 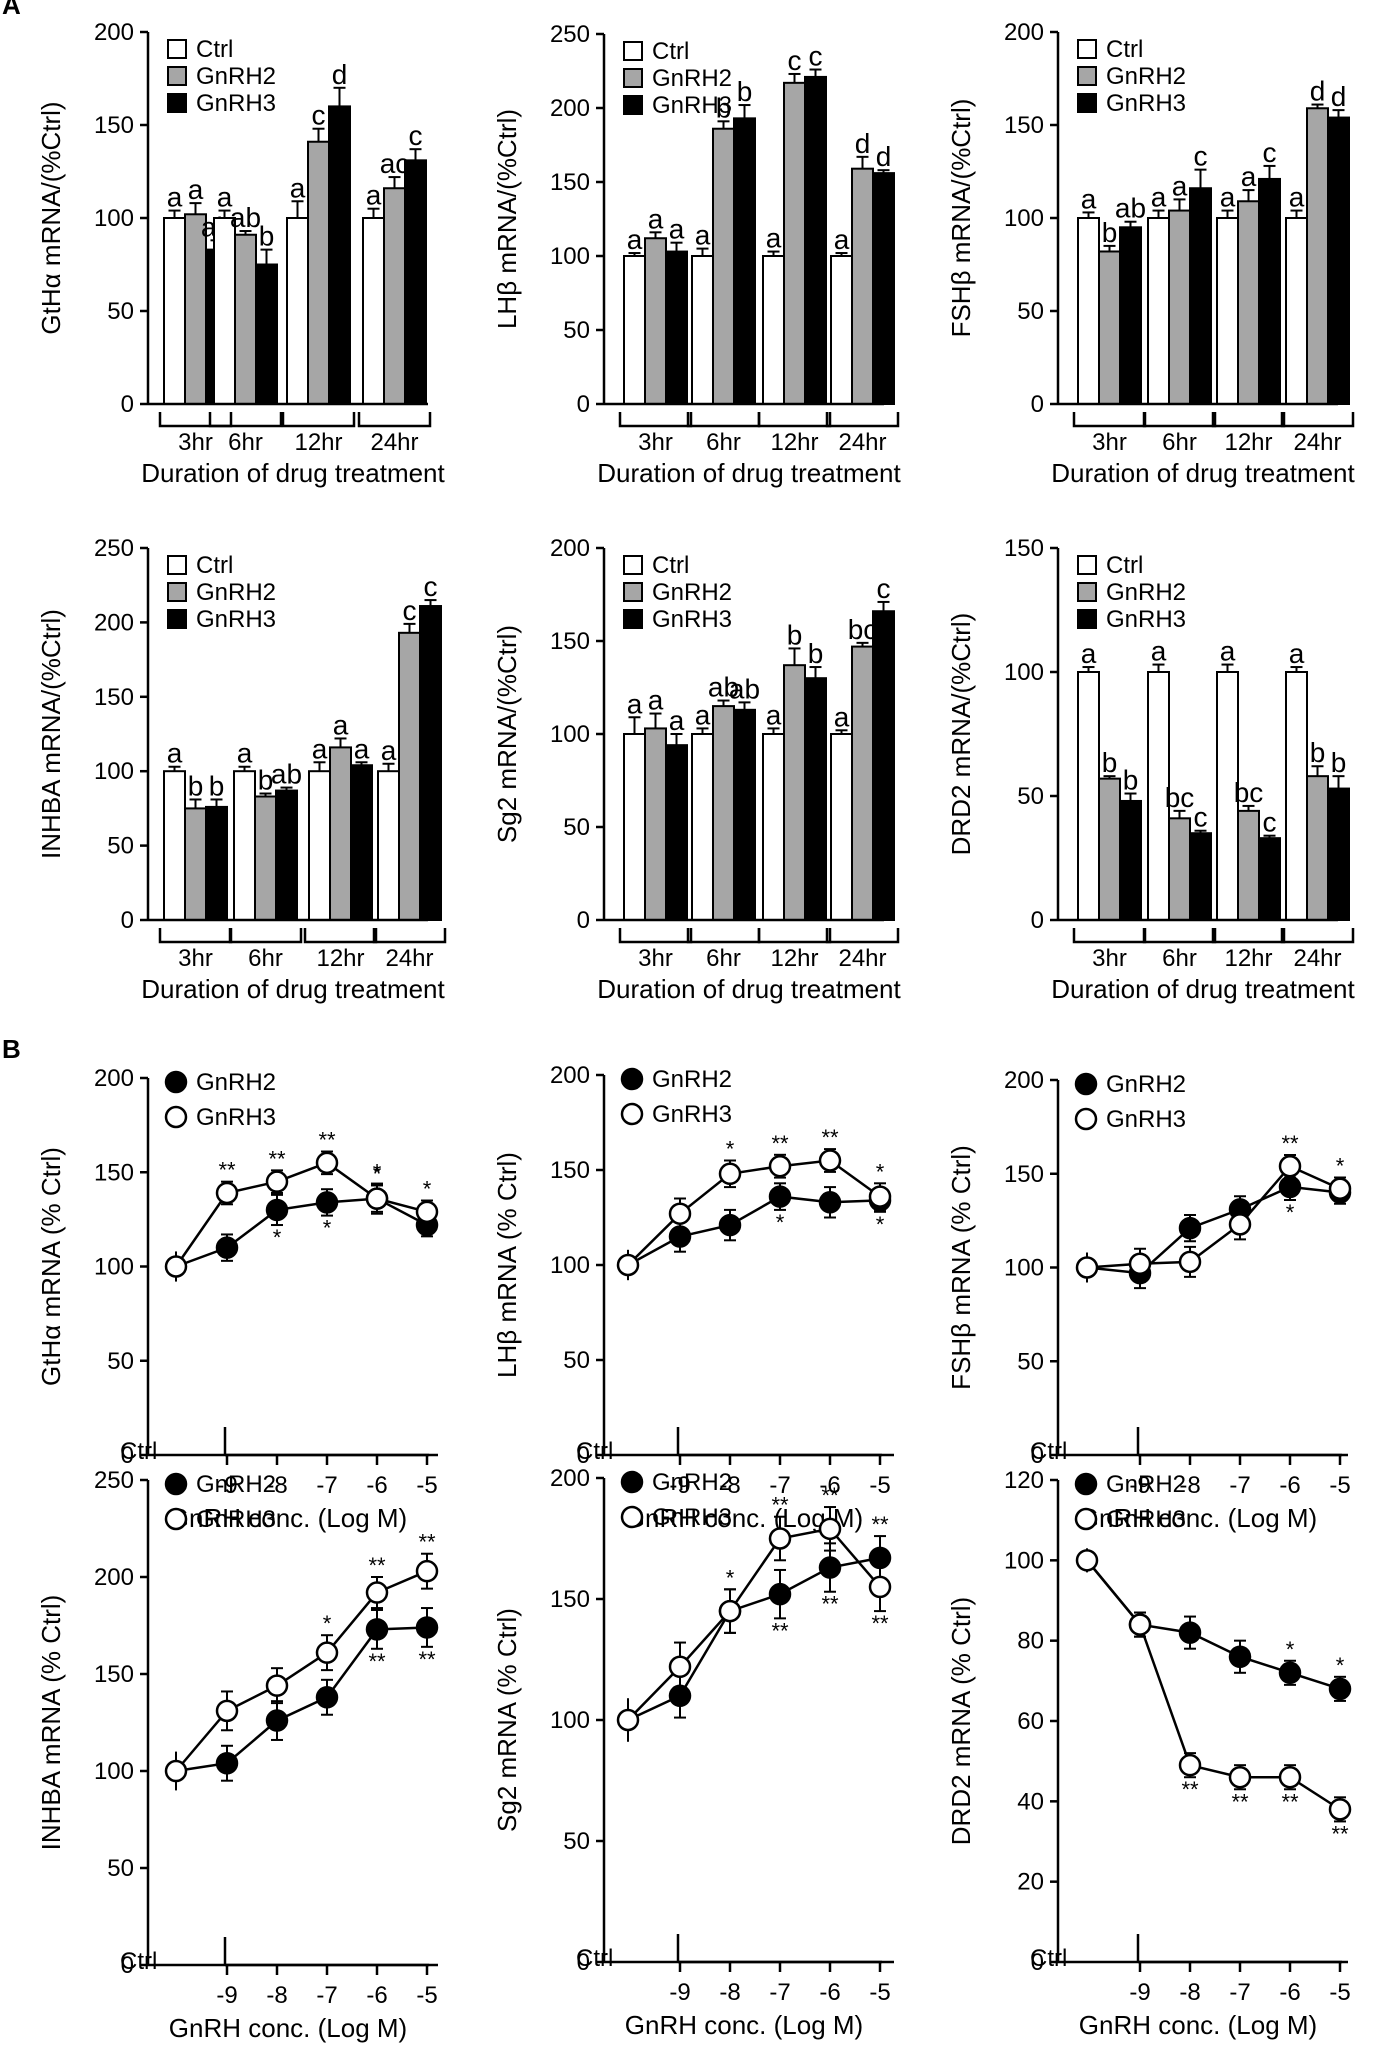 I want to click on y-tick-label: 80, so click(x=1030, y=1641).